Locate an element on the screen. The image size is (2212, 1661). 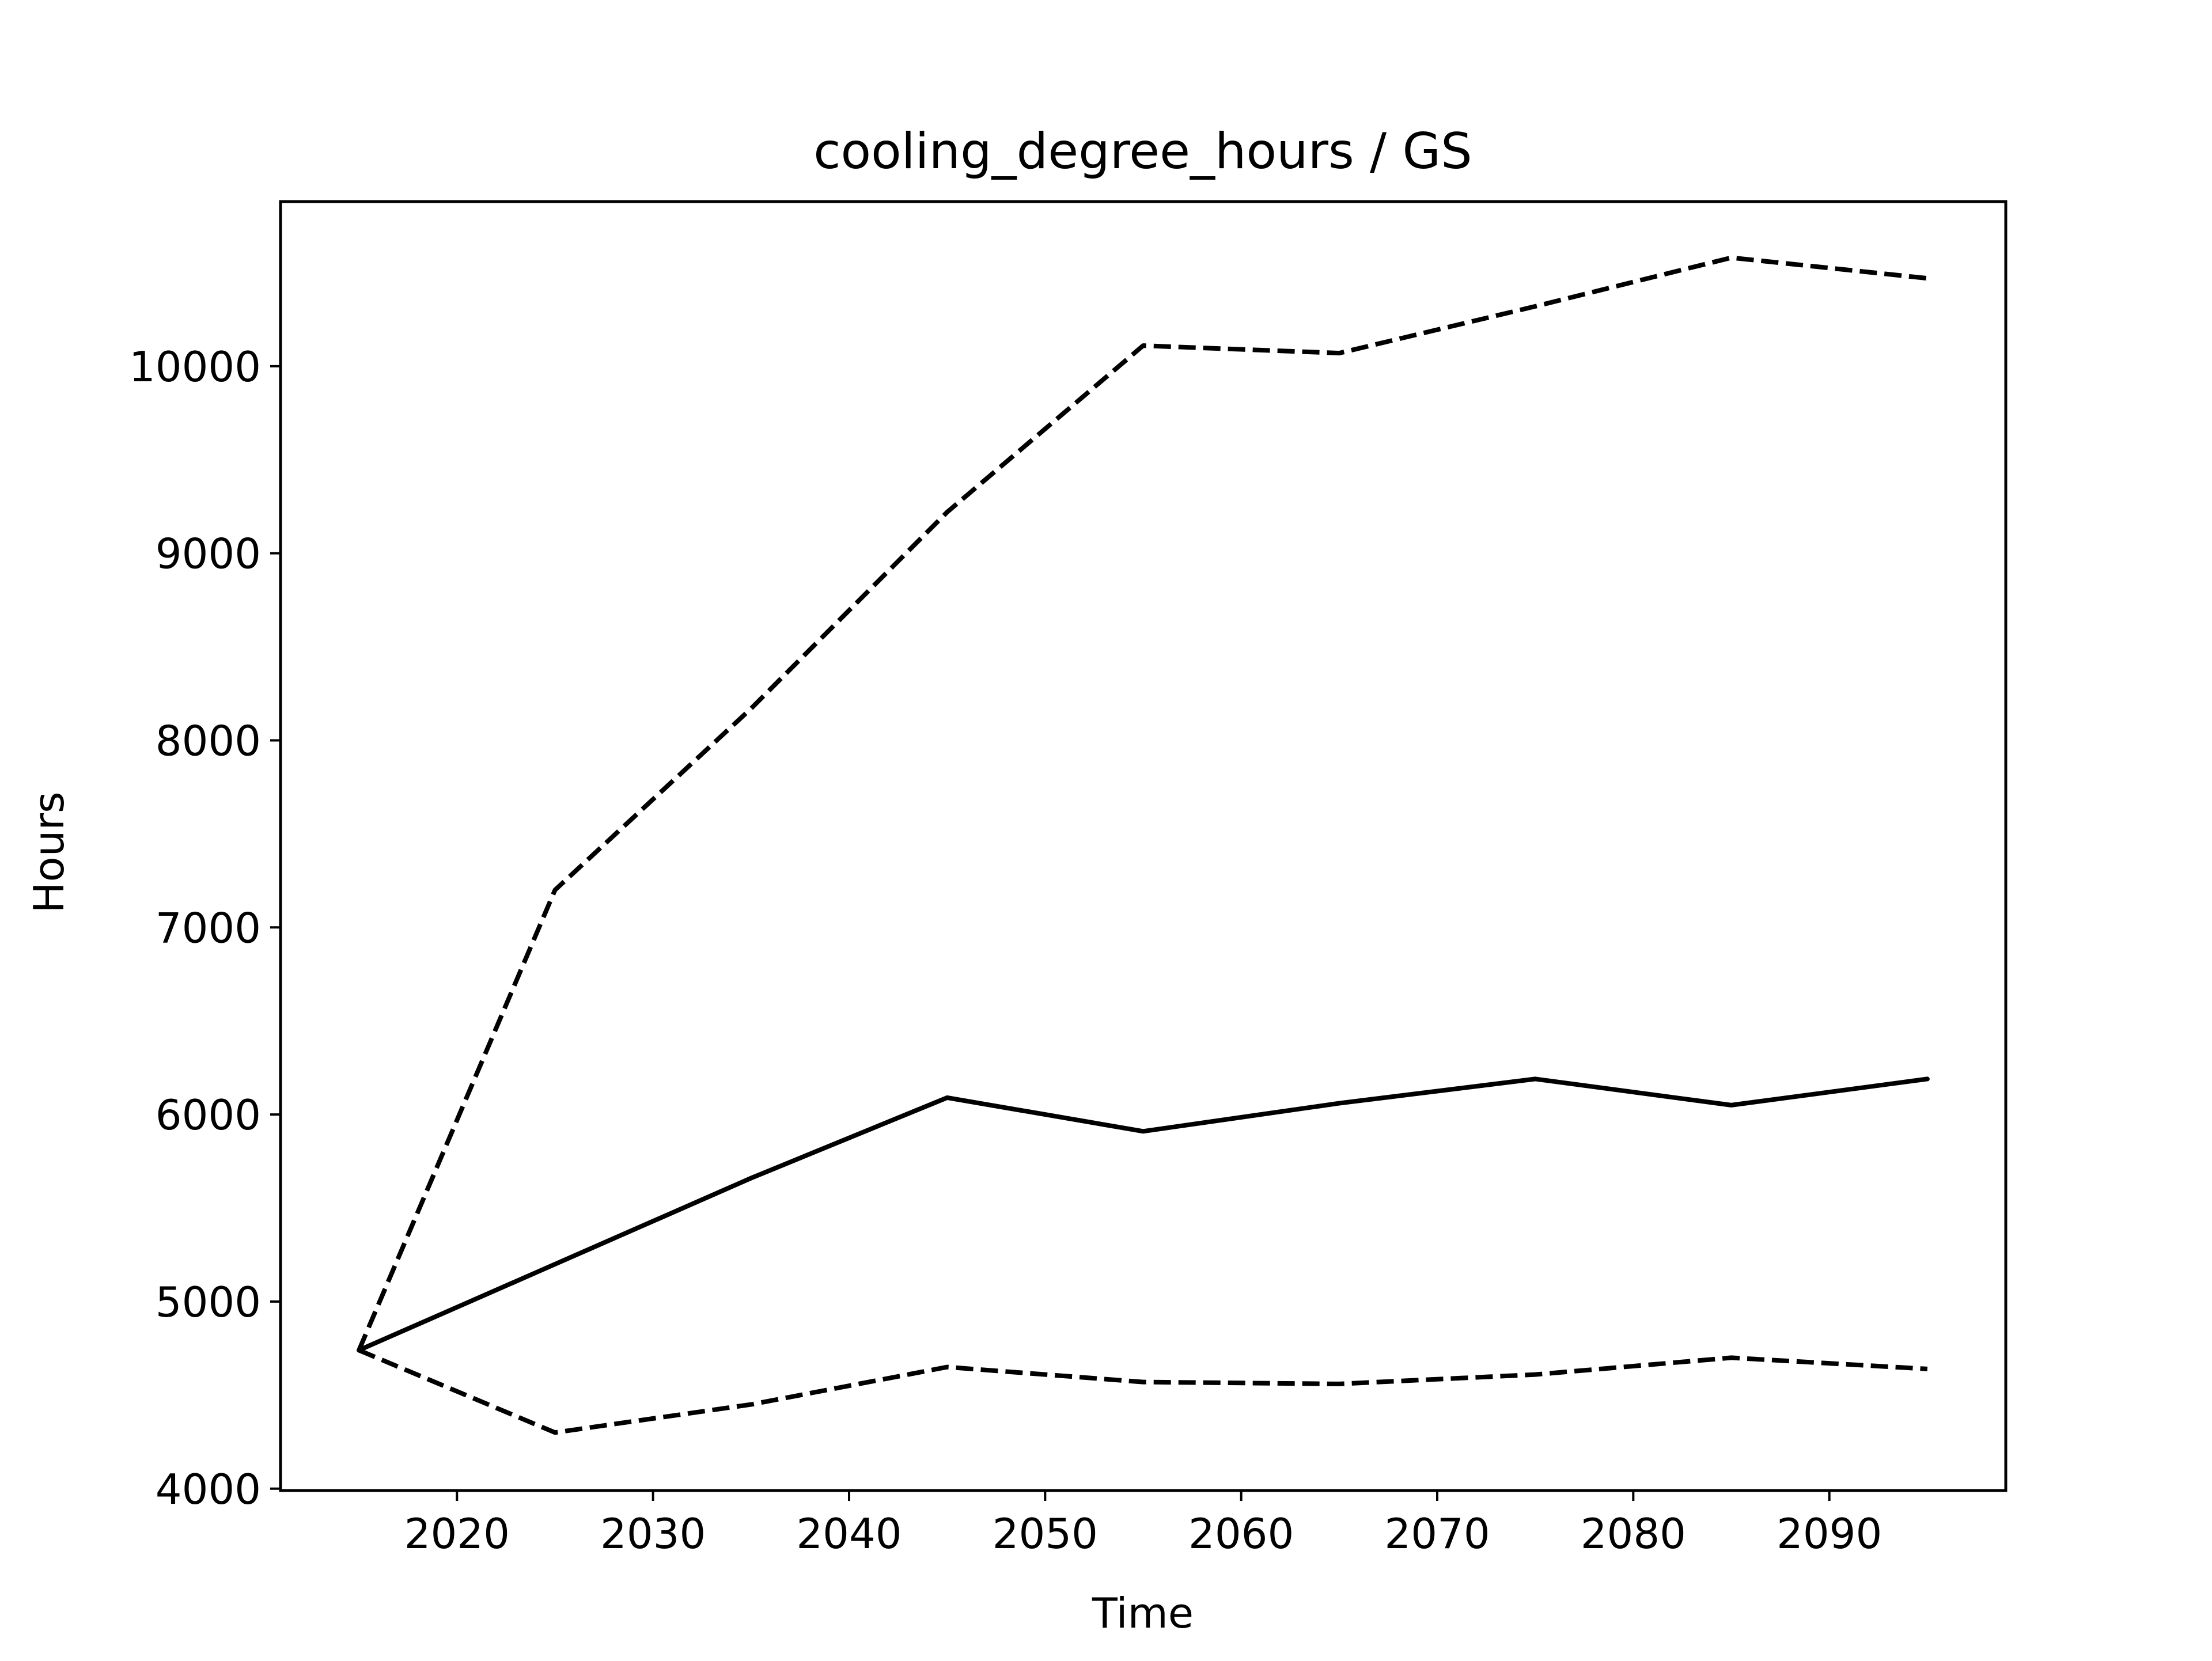
y-axis-label: Hours is located at coordinates (49, 852).